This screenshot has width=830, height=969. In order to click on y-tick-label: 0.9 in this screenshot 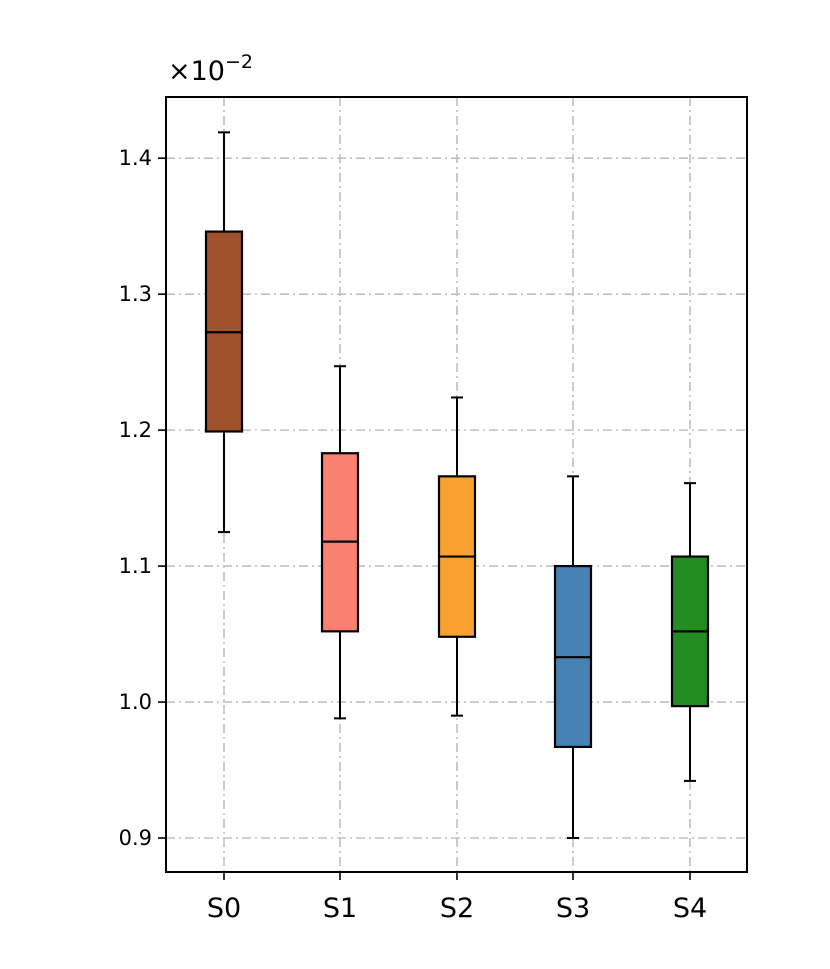, I will do `click(135, 838)`.